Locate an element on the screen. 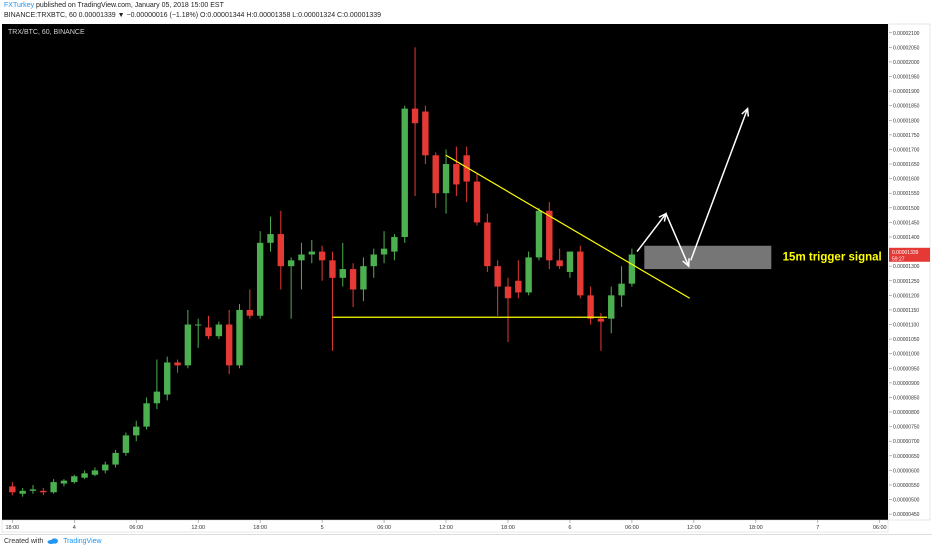  y-tick-label: 0.00001600 is located at coordinates (906, 180).